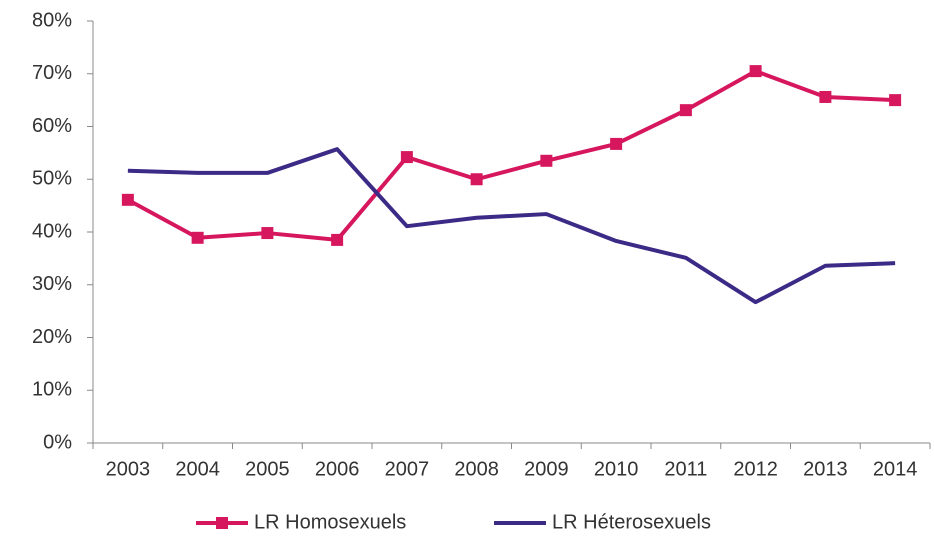 Image resolution: width=934 pixels, height=538 pixels. I want to click on y-tick-label: 80%, so click(52, 20).